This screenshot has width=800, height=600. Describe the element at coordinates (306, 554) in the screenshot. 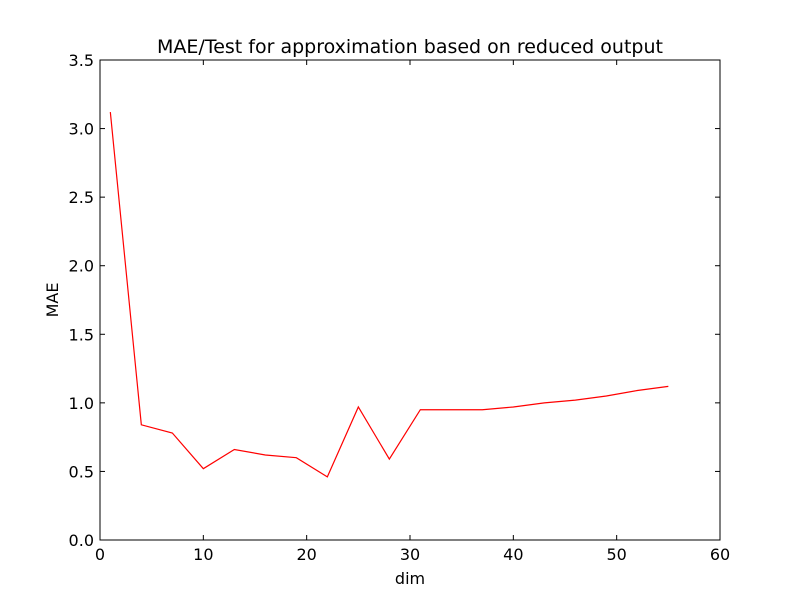

I see `x-tick-label: 20` at that location.